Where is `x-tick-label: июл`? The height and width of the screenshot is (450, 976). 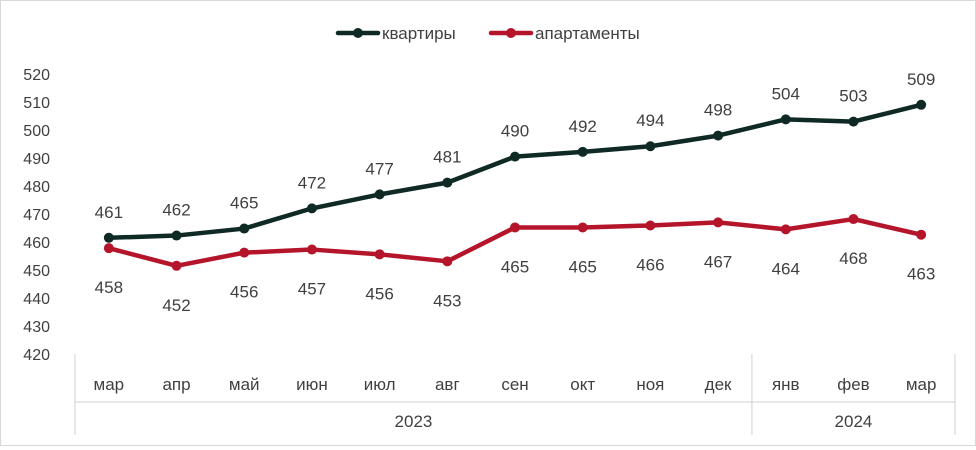 x-tick-label: июл is located at coordinates (380, 384).